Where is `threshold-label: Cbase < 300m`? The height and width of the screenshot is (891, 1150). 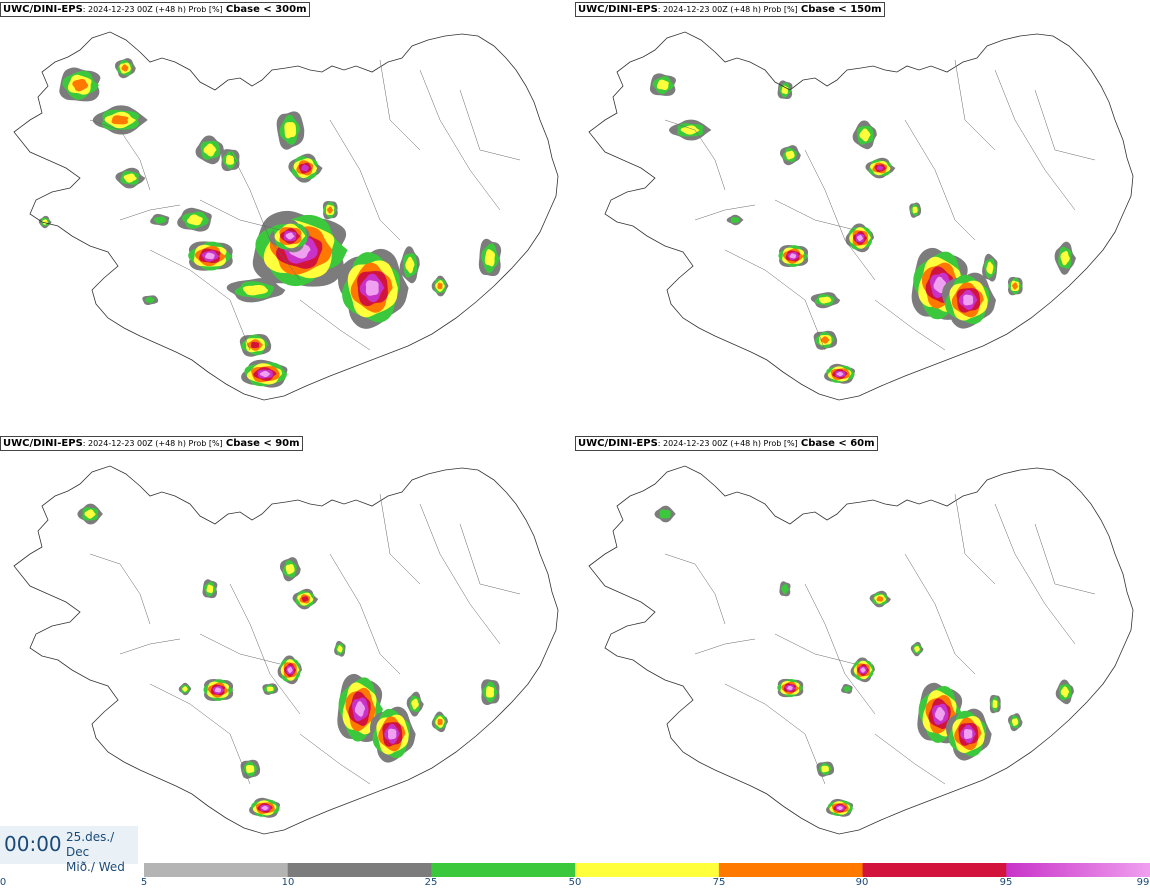
threshold-label: Cbase < 300m is located at coordinates (266, 9).